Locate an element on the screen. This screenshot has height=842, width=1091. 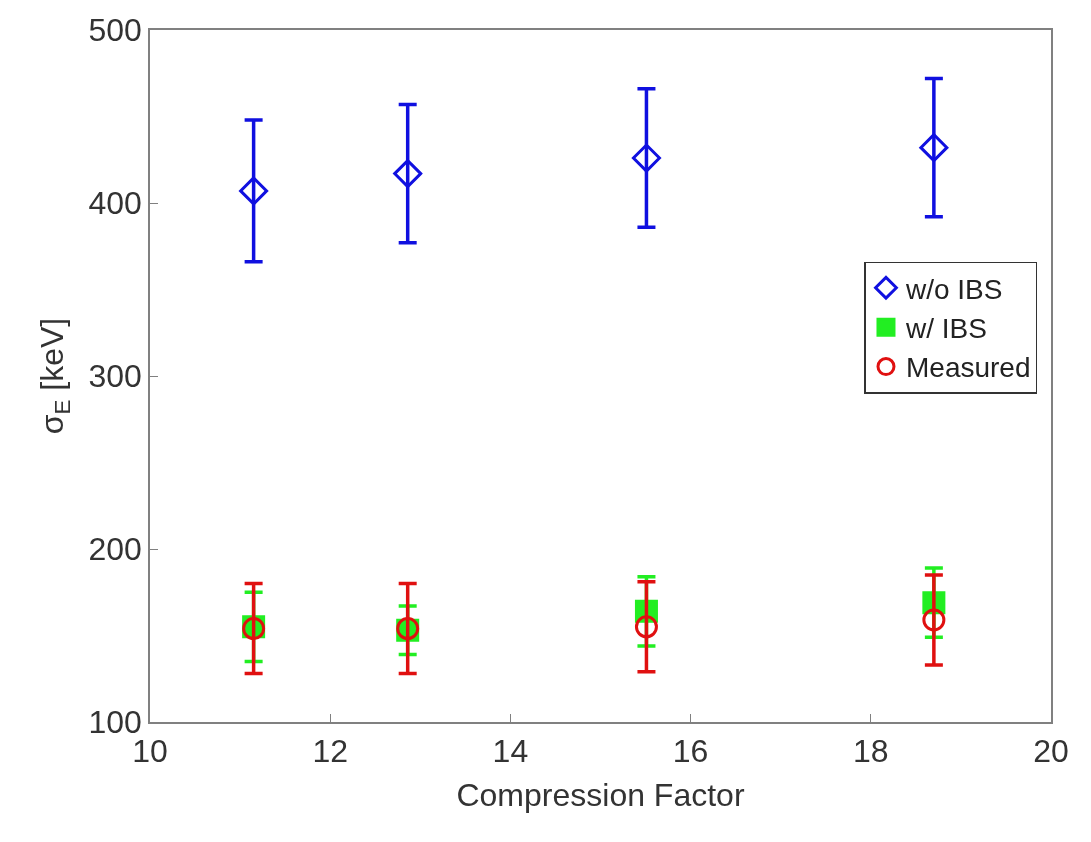
legend-label: w/ IBS is located at coordinates (945, 329).